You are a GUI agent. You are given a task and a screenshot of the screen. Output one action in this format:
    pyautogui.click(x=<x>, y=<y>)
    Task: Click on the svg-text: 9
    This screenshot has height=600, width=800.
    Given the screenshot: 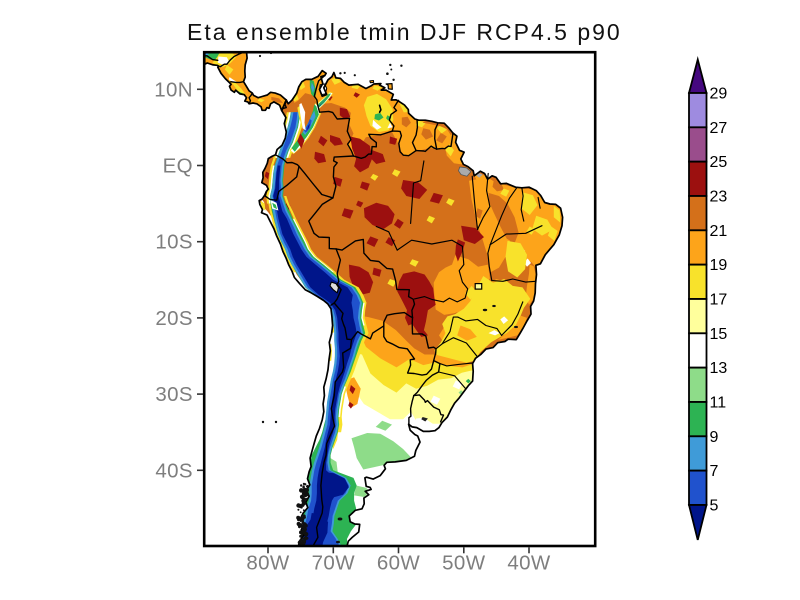 What is the action you would take?
    pyautogui.click(x=714, y=437)
    